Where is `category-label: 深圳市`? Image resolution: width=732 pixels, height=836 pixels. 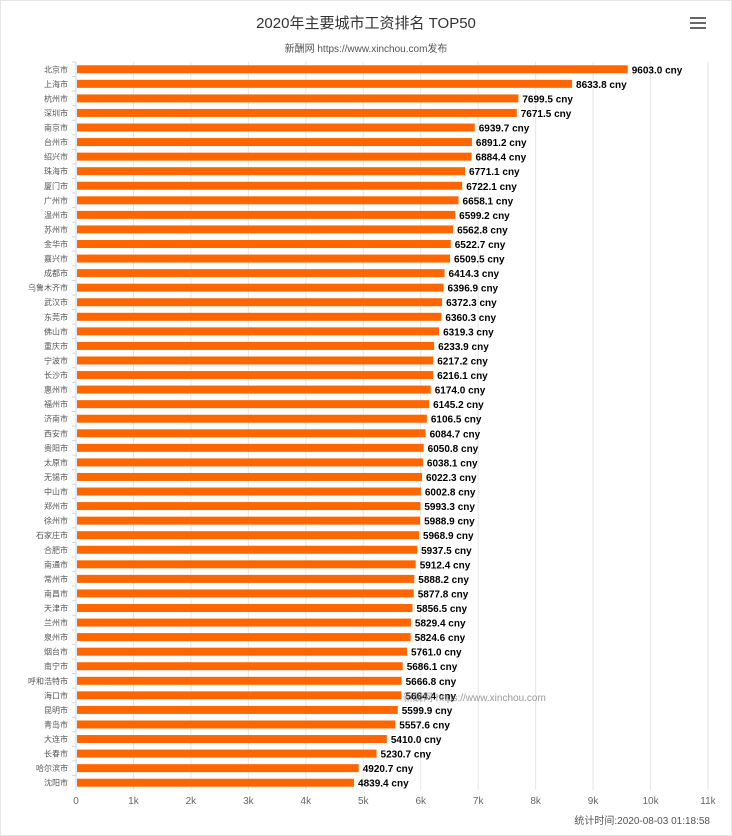 category-label: 深圳市 is located at coordinates (56, 113).